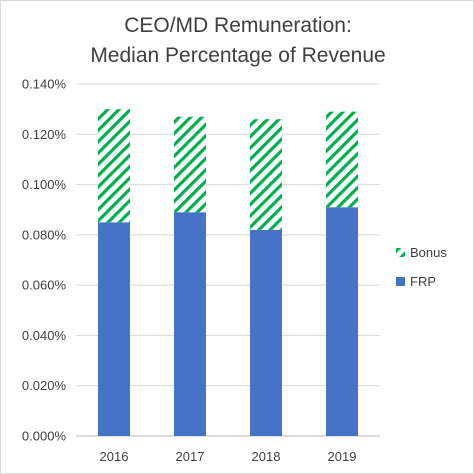 Image resolution: width=474 pixels, height=474 pixels. I want to click on y-tick-label: 0.080%, so click(44, 234).